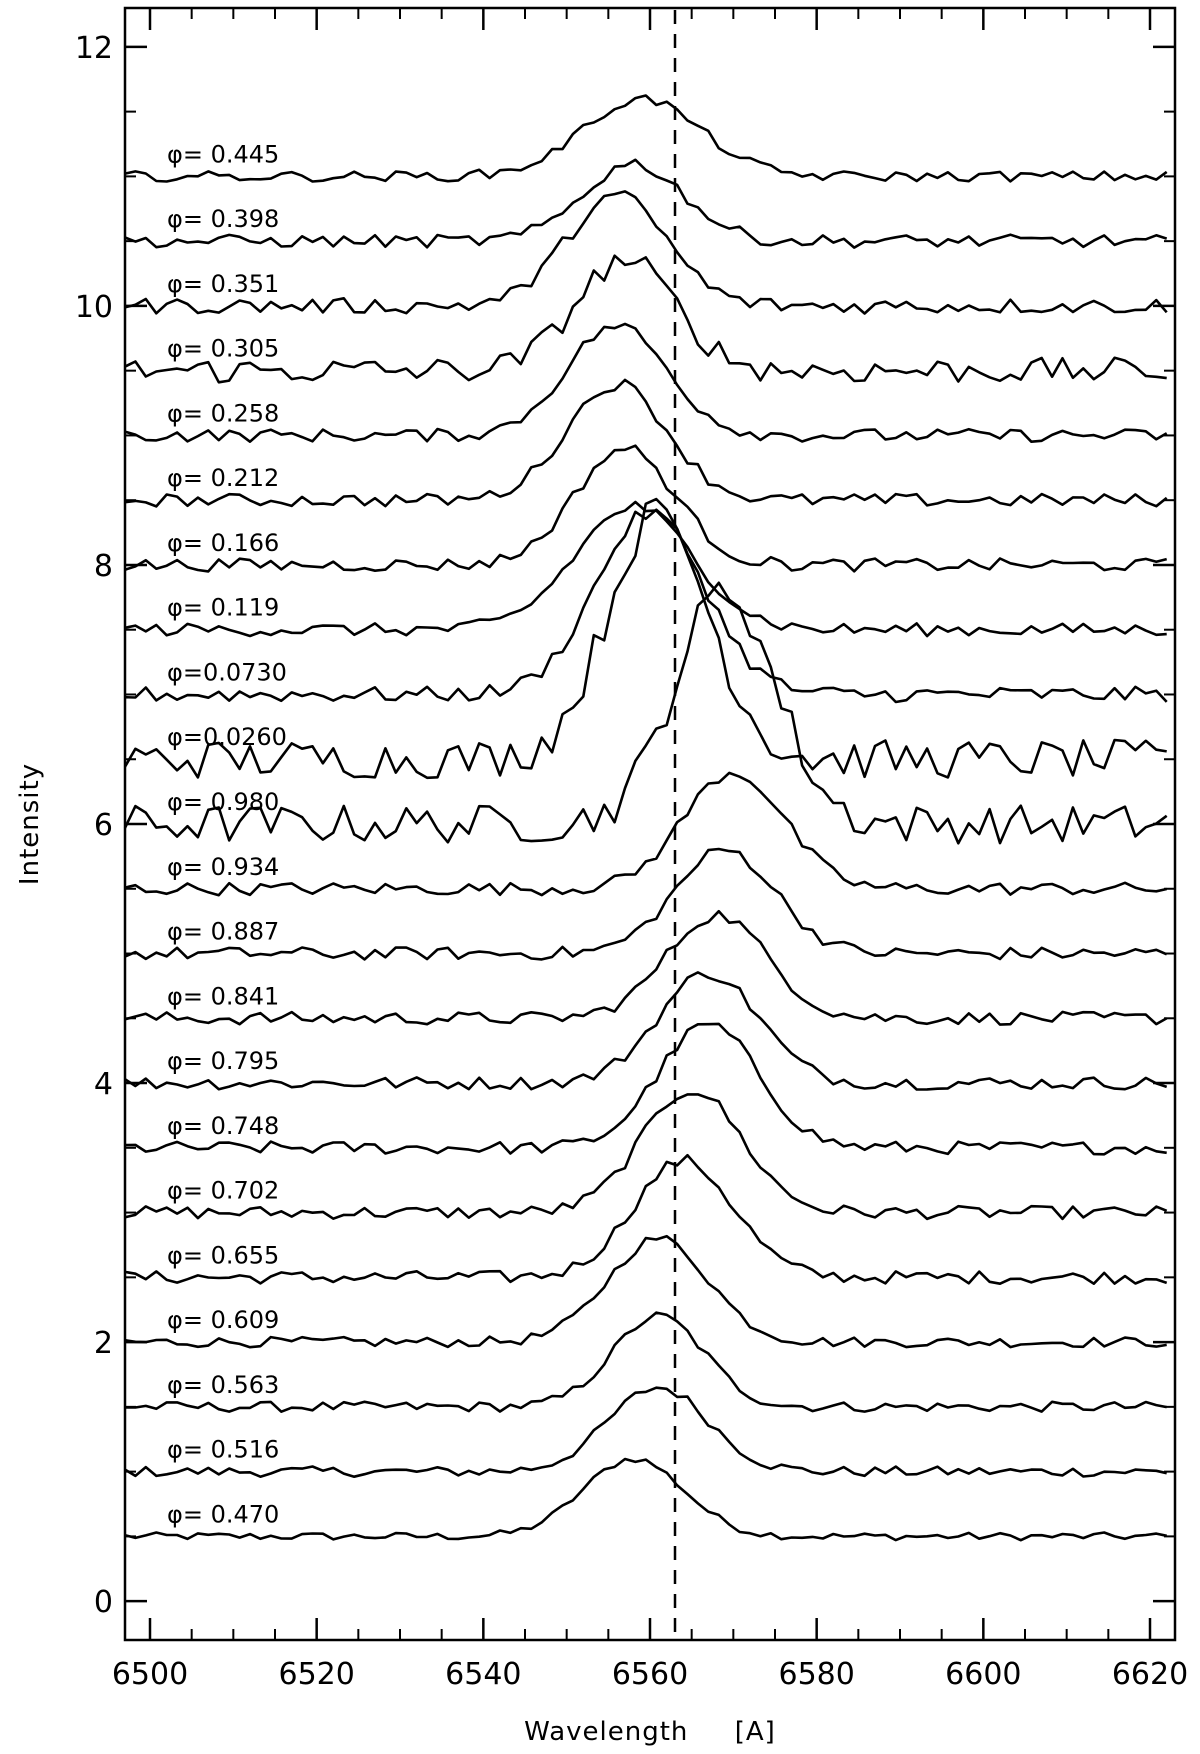  I want to click on phase-label: φ= 0.748, so click(223, 1126).